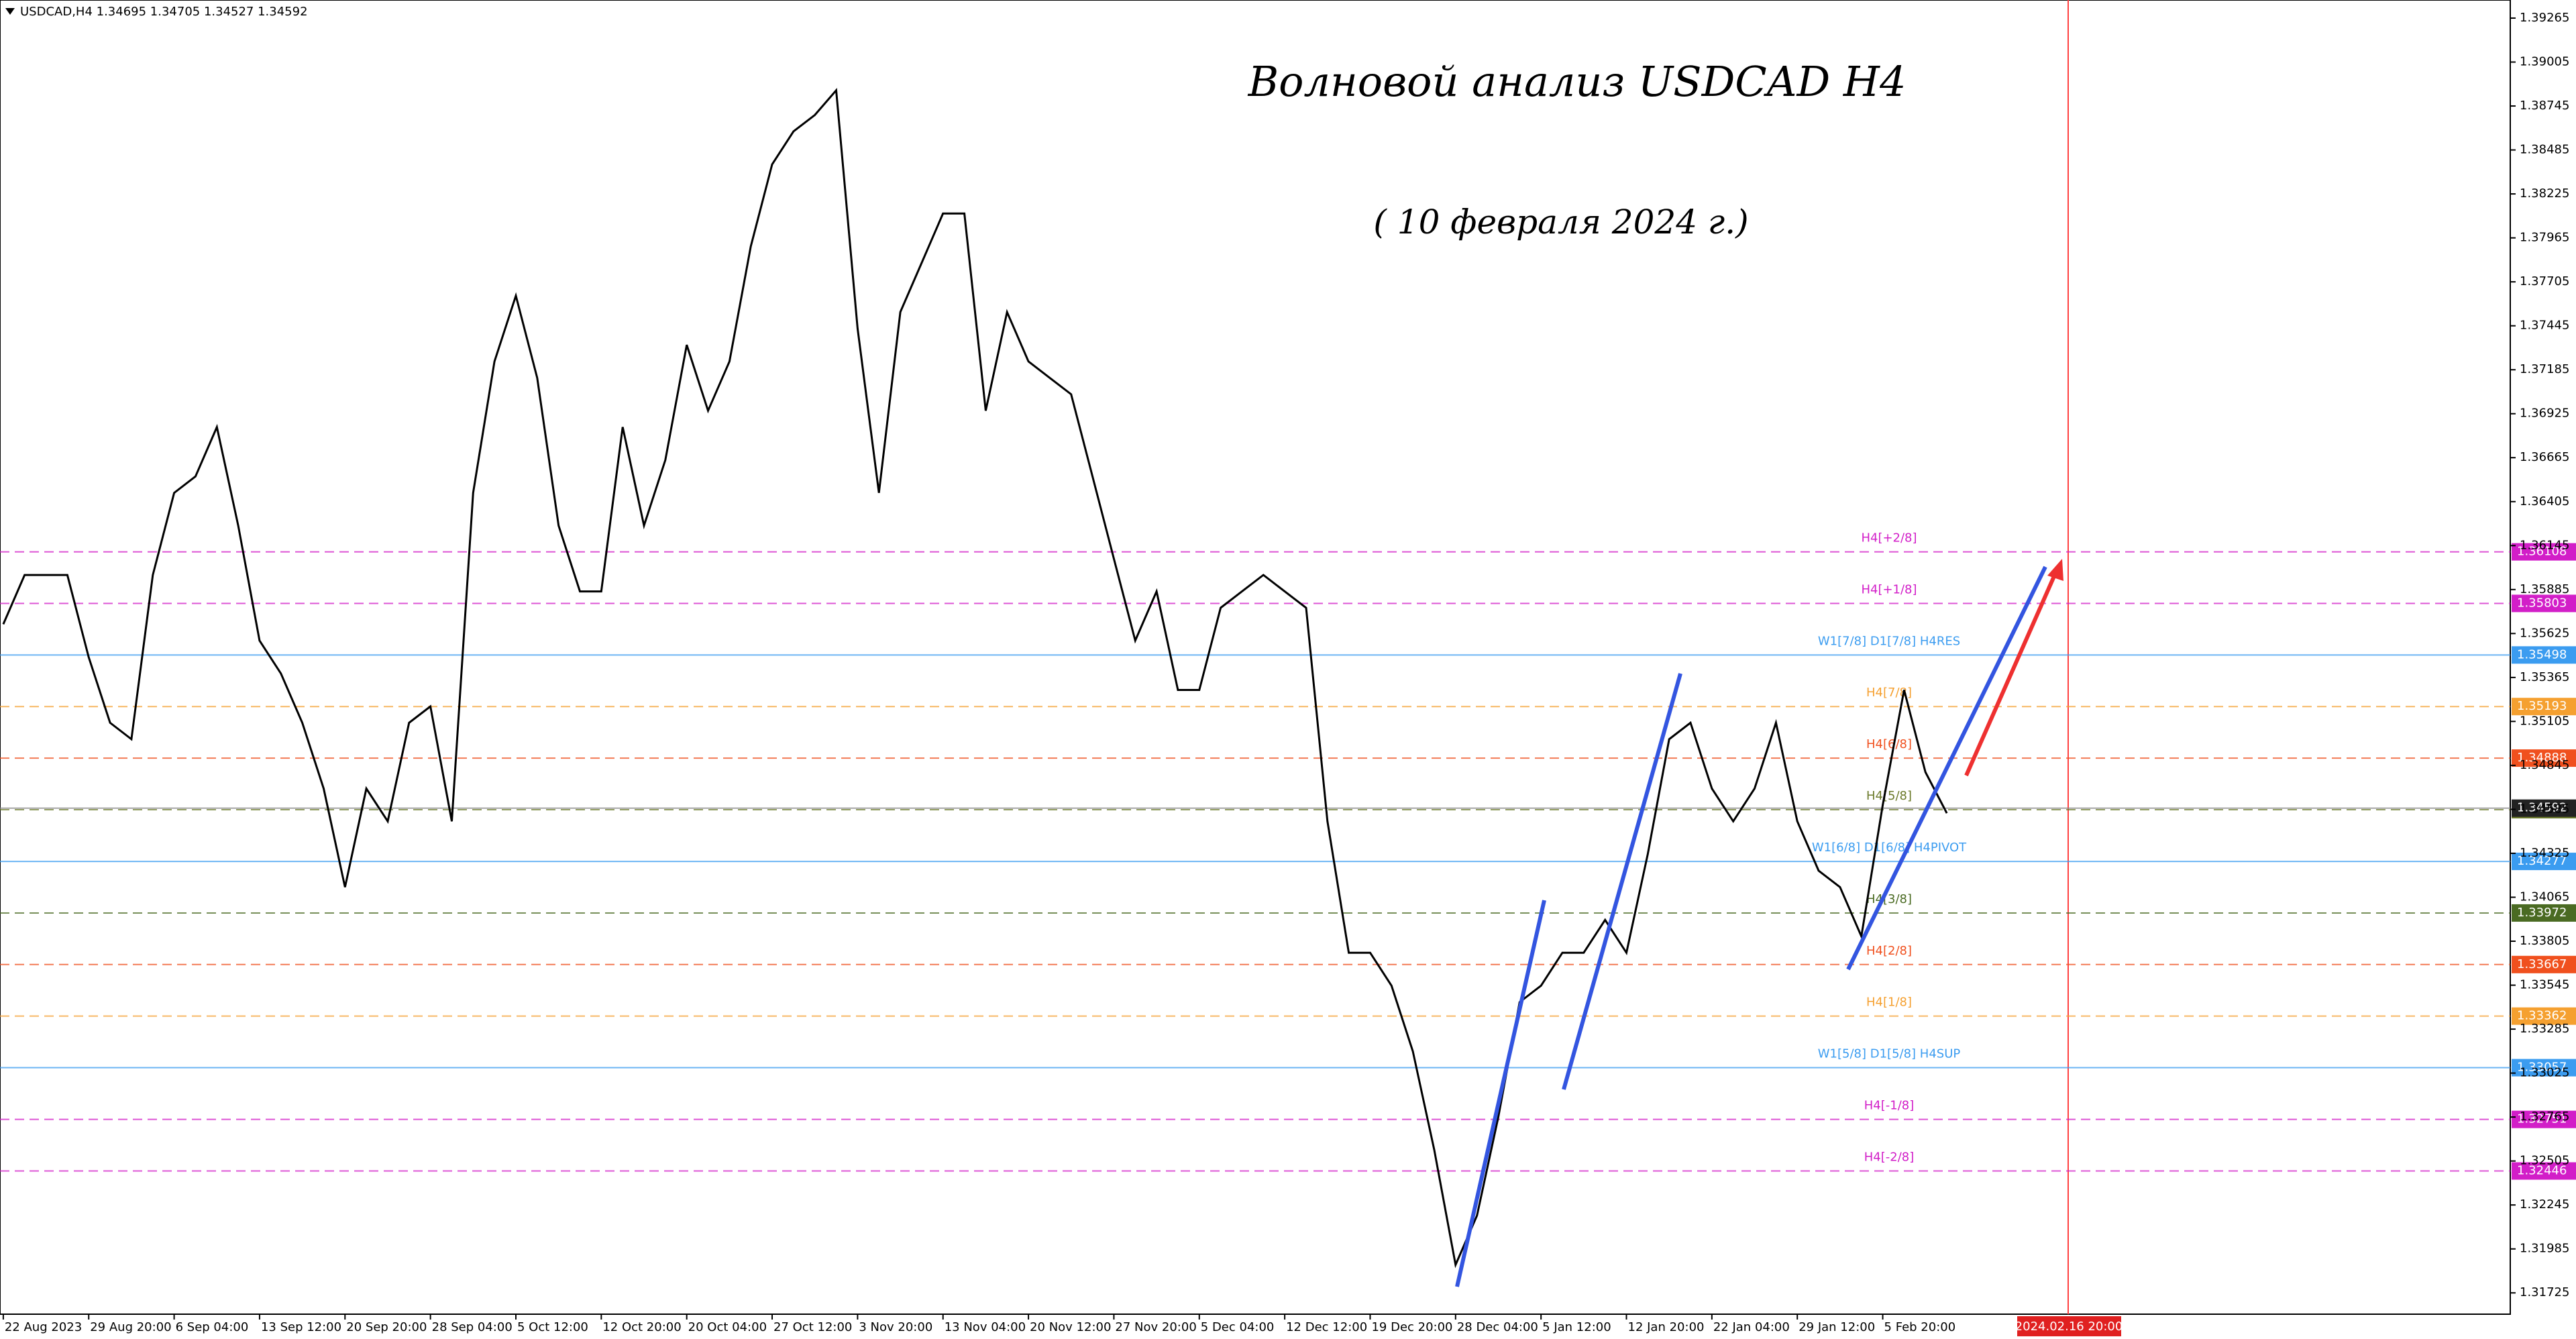 The height and width of the screenshot is (1339, 2576). Describe the element at coordinates (2544, 501) in the screenshot. I see `y-tick-label: 1.36405` at that location.